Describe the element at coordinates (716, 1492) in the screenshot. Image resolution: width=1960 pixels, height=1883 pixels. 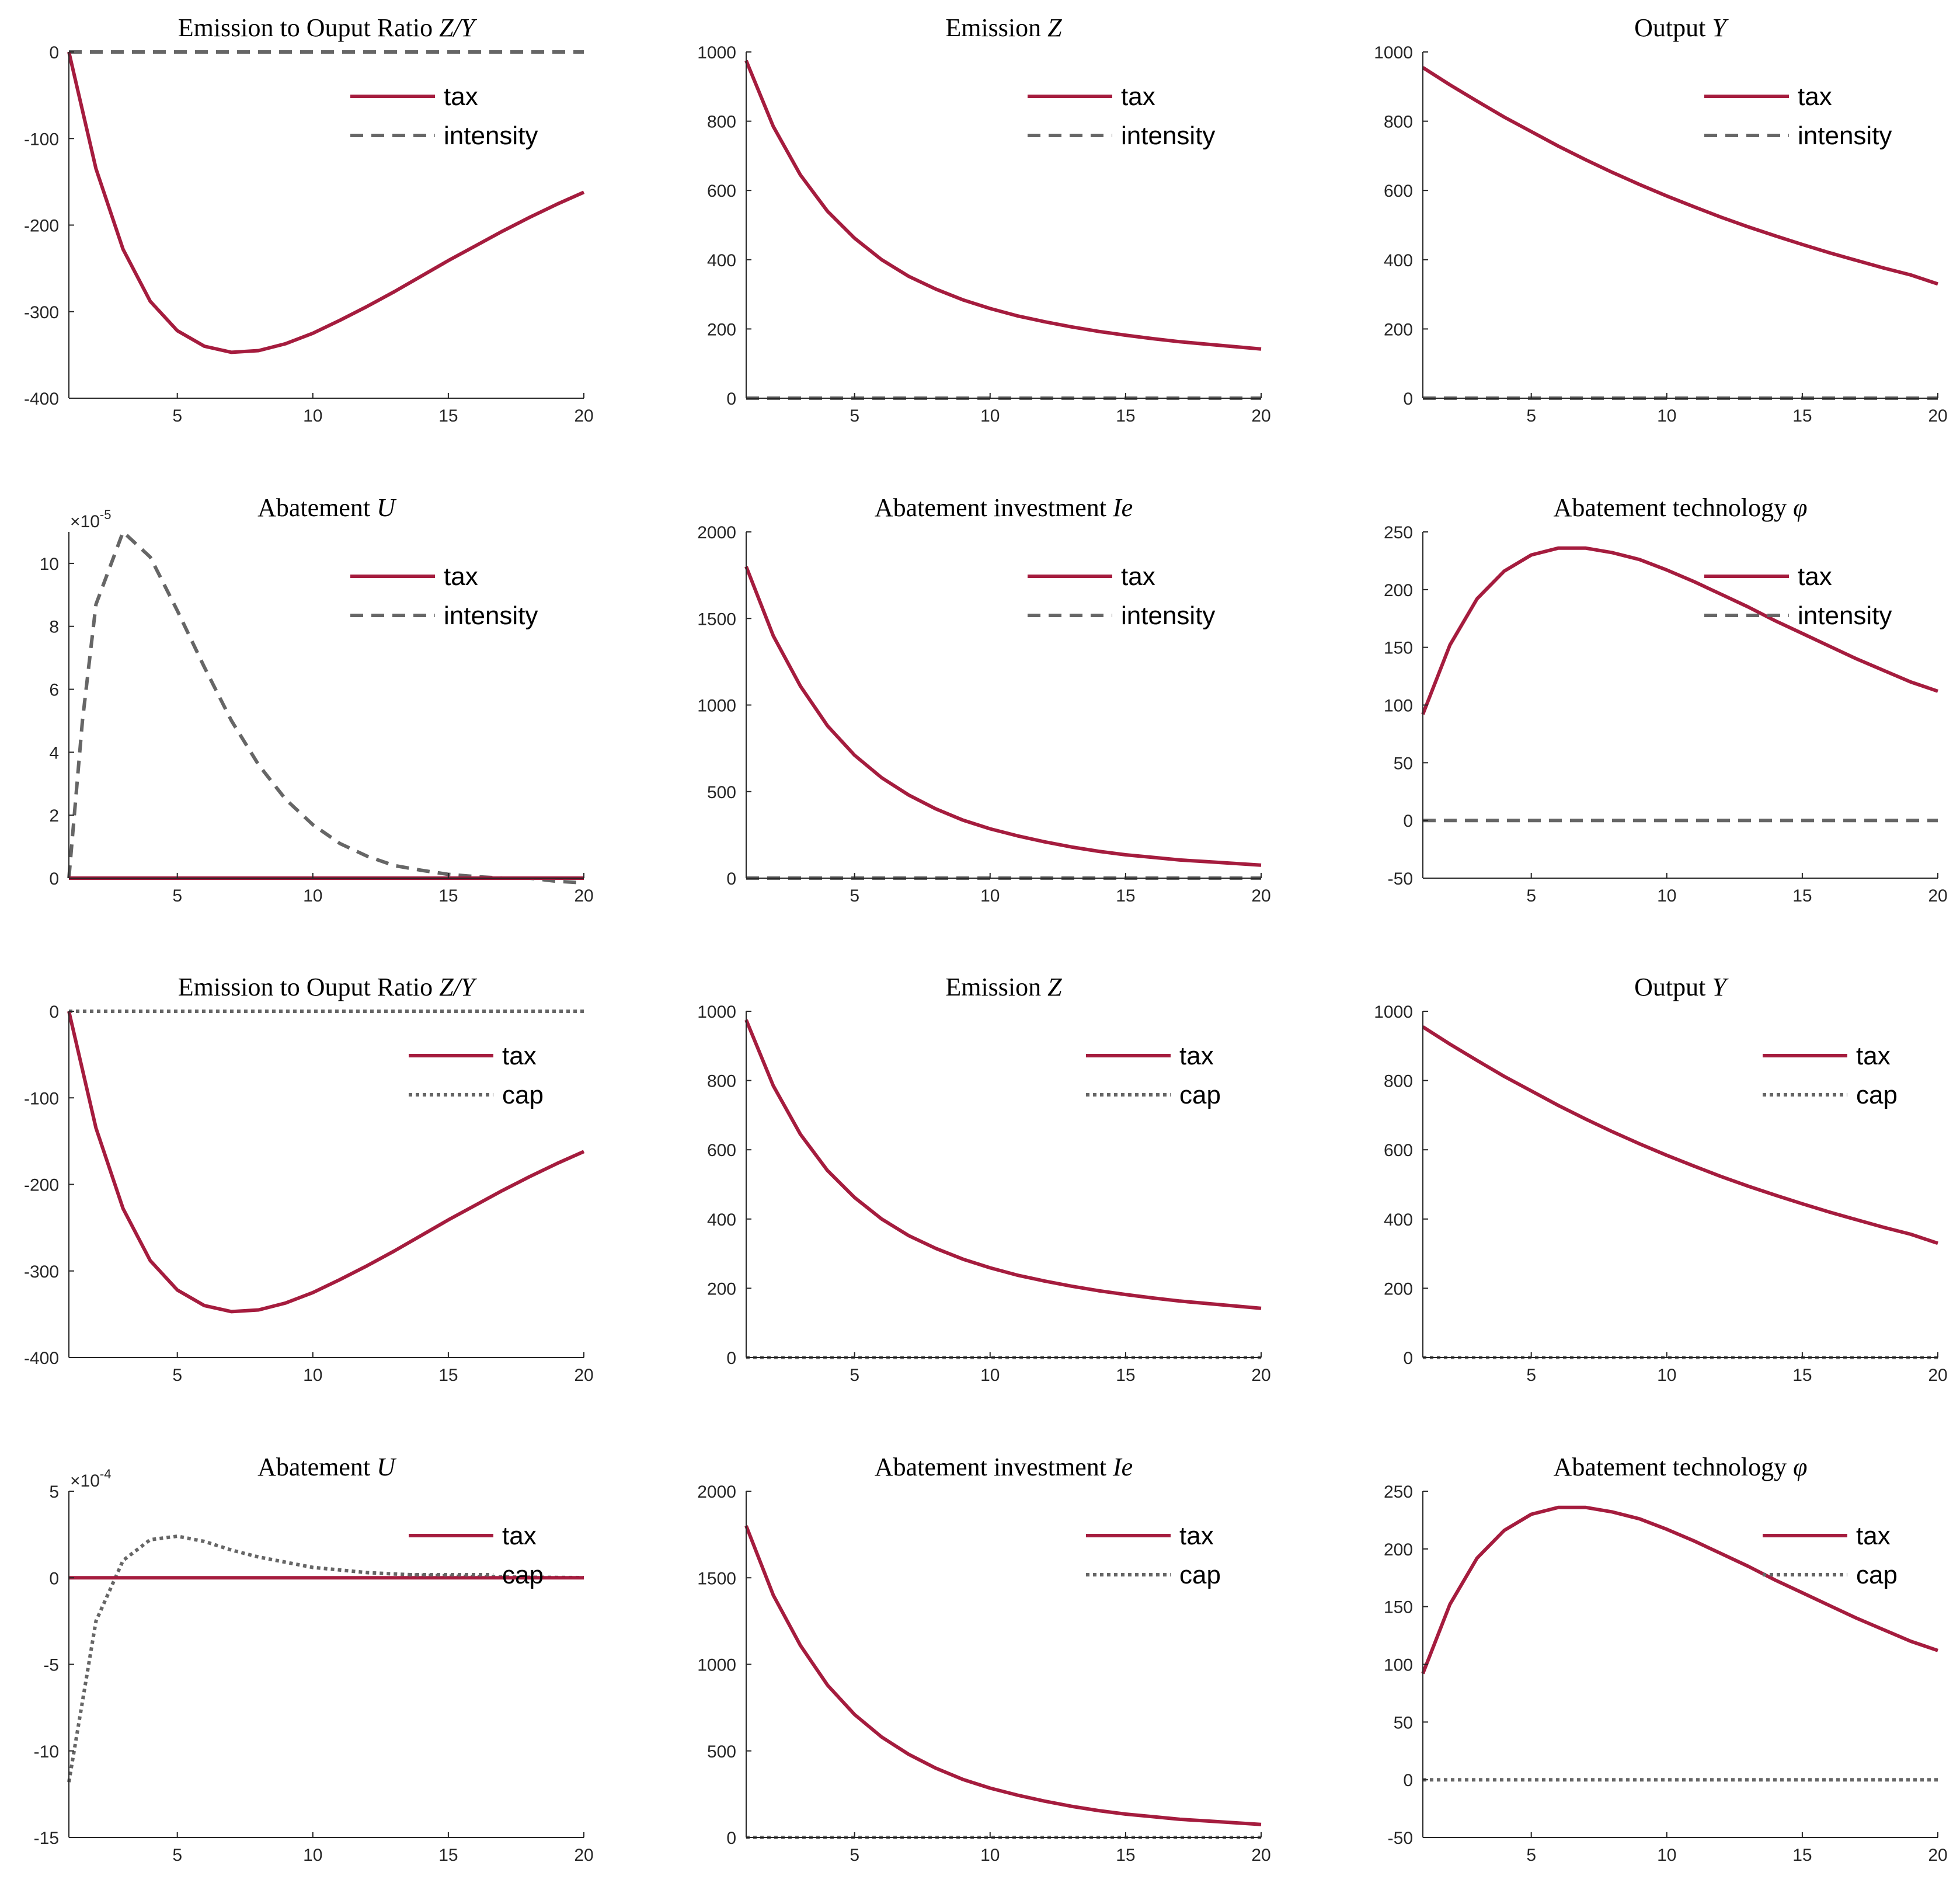
I see `y-tick-label: 2000` at that location.